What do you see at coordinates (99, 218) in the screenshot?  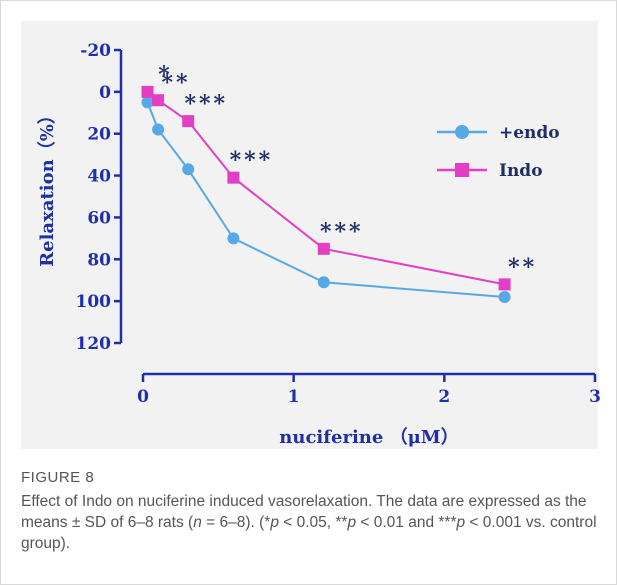 I see `y-tick-label: 60` at bounding box center [99, 218].